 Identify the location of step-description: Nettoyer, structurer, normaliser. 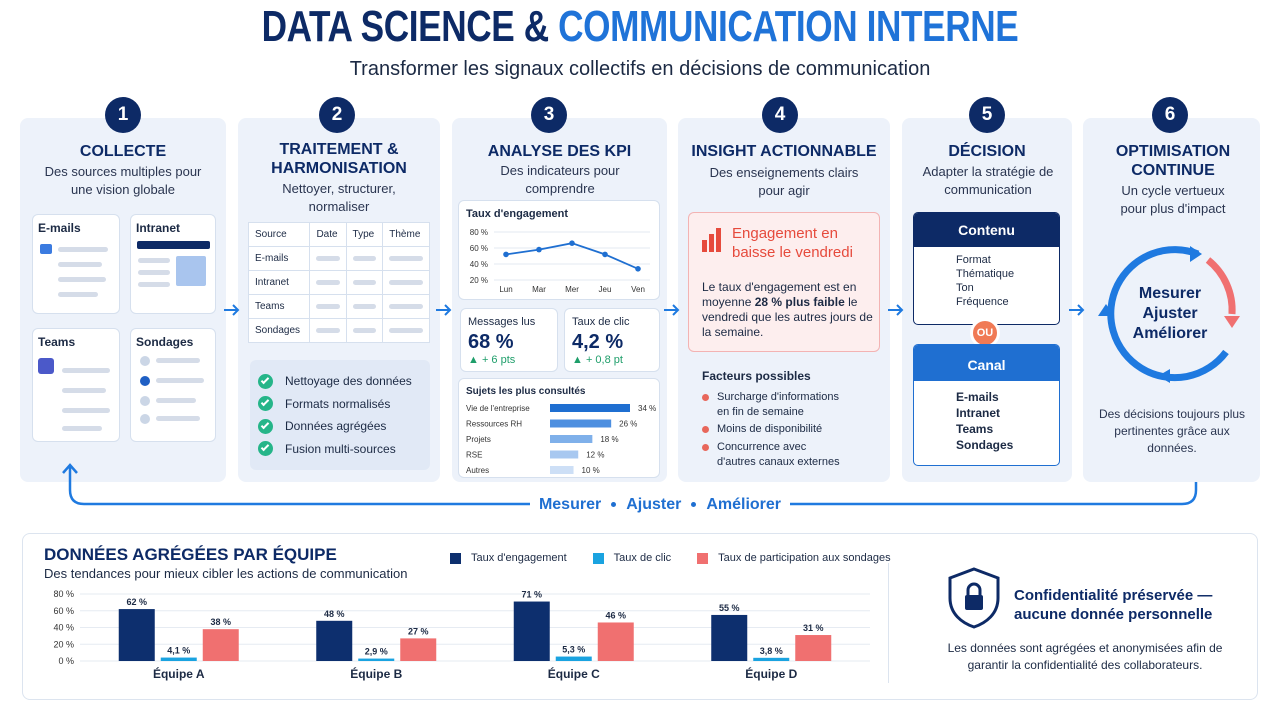
(339, 197).